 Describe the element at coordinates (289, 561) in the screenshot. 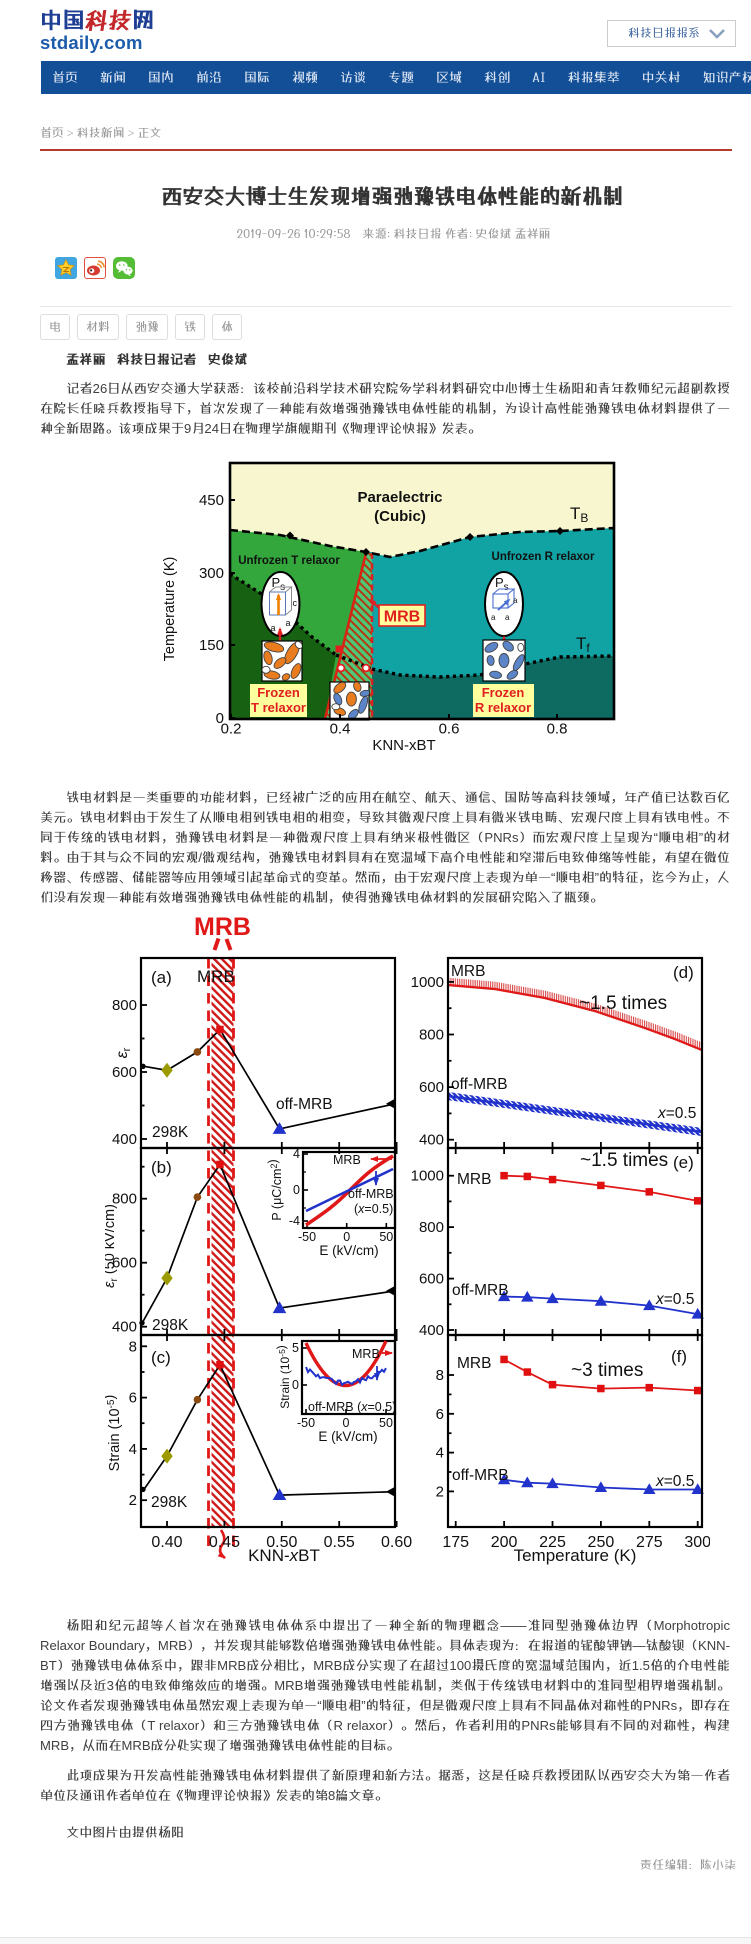

I see `svg-text: Unfrozen T relaxor` at that location.